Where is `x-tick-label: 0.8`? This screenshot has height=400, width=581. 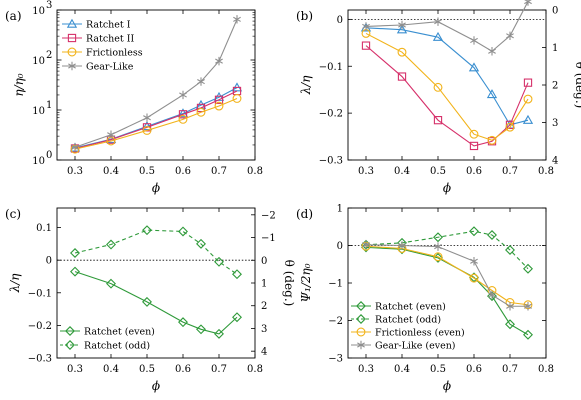 x-tick-label: 0.8 is located at coordinates (546, 369).